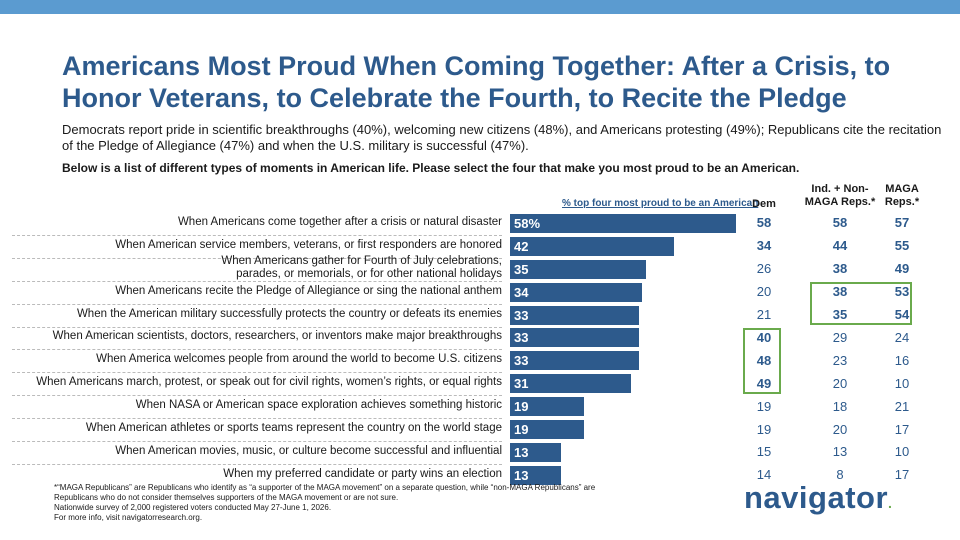  I want to click on column-value: 13, so click(840, 452).